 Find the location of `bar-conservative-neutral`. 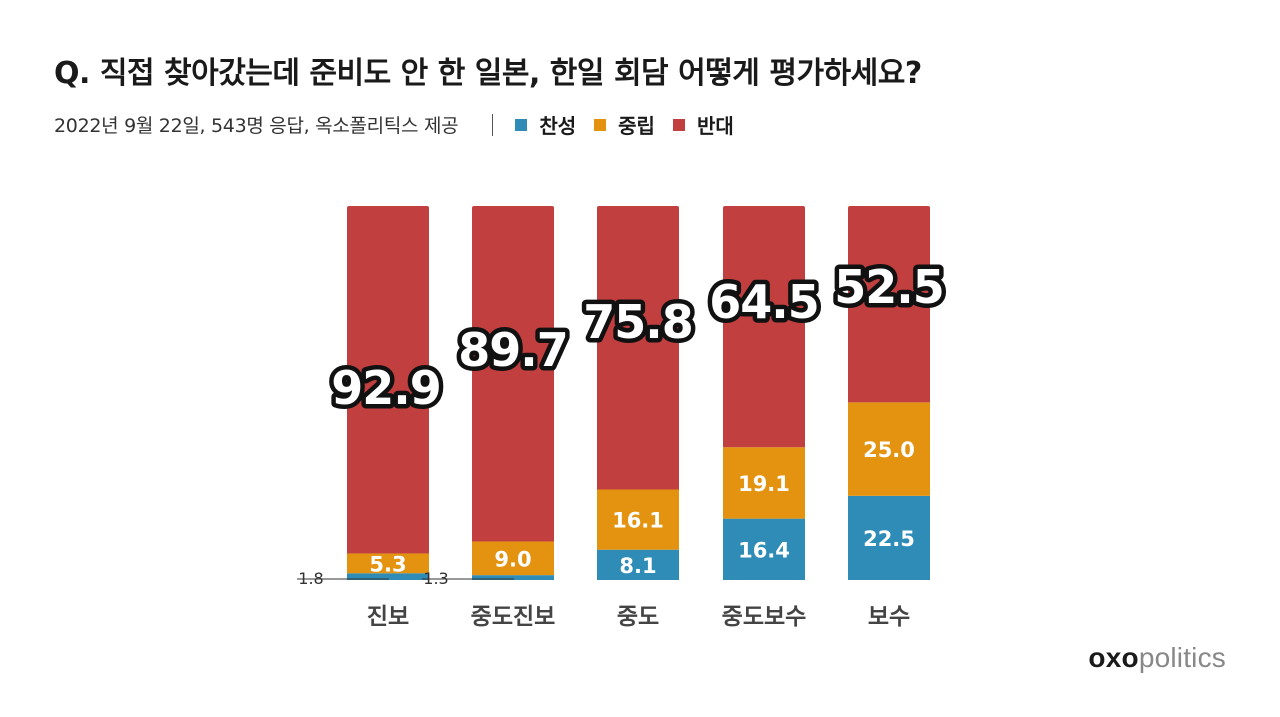

bar-conservative-neutral is located at coordinates (889, 449).